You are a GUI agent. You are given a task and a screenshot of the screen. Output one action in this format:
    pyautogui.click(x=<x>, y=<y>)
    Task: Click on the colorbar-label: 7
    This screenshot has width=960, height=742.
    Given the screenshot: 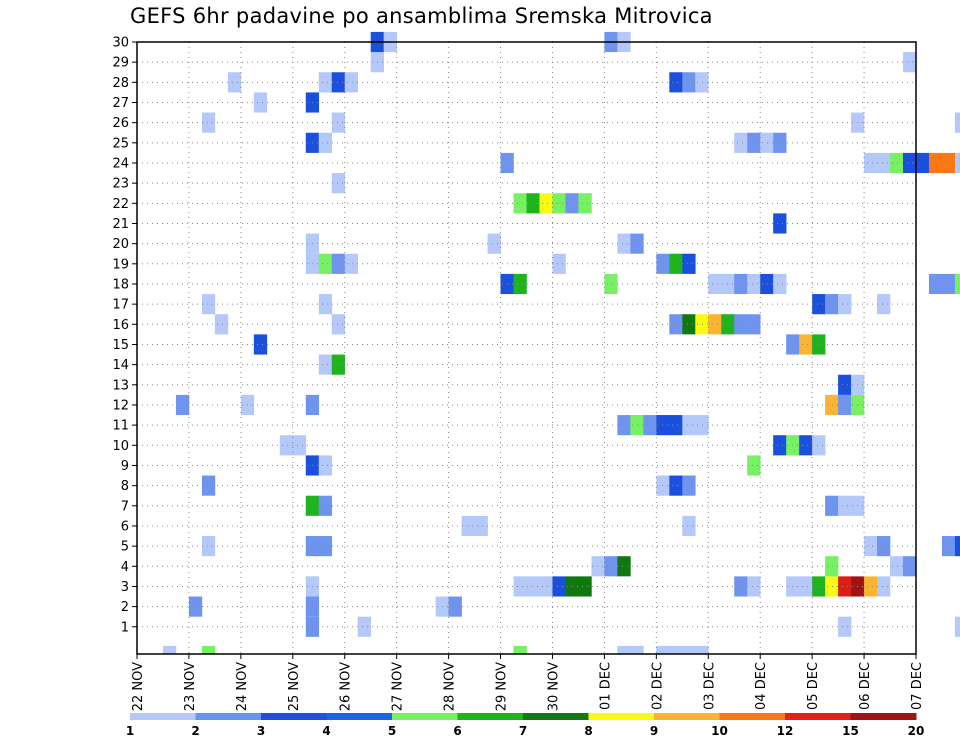 What is the action you would take?
    pyautogui.click(x=523, y=731)
    